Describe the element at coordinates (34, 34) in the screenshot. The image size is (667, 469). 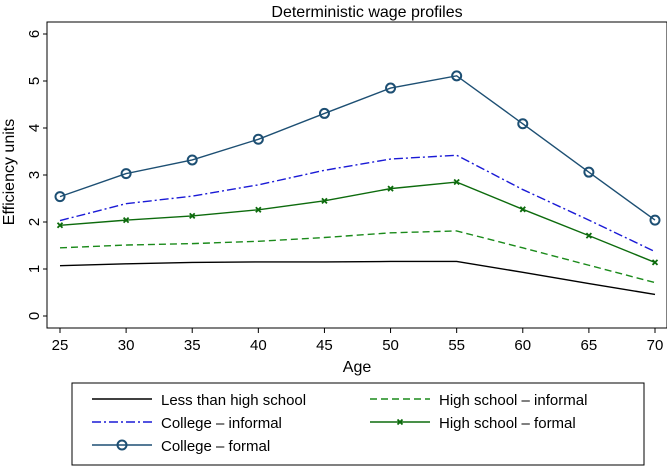
I see `y-tick-label: 6` at that location.